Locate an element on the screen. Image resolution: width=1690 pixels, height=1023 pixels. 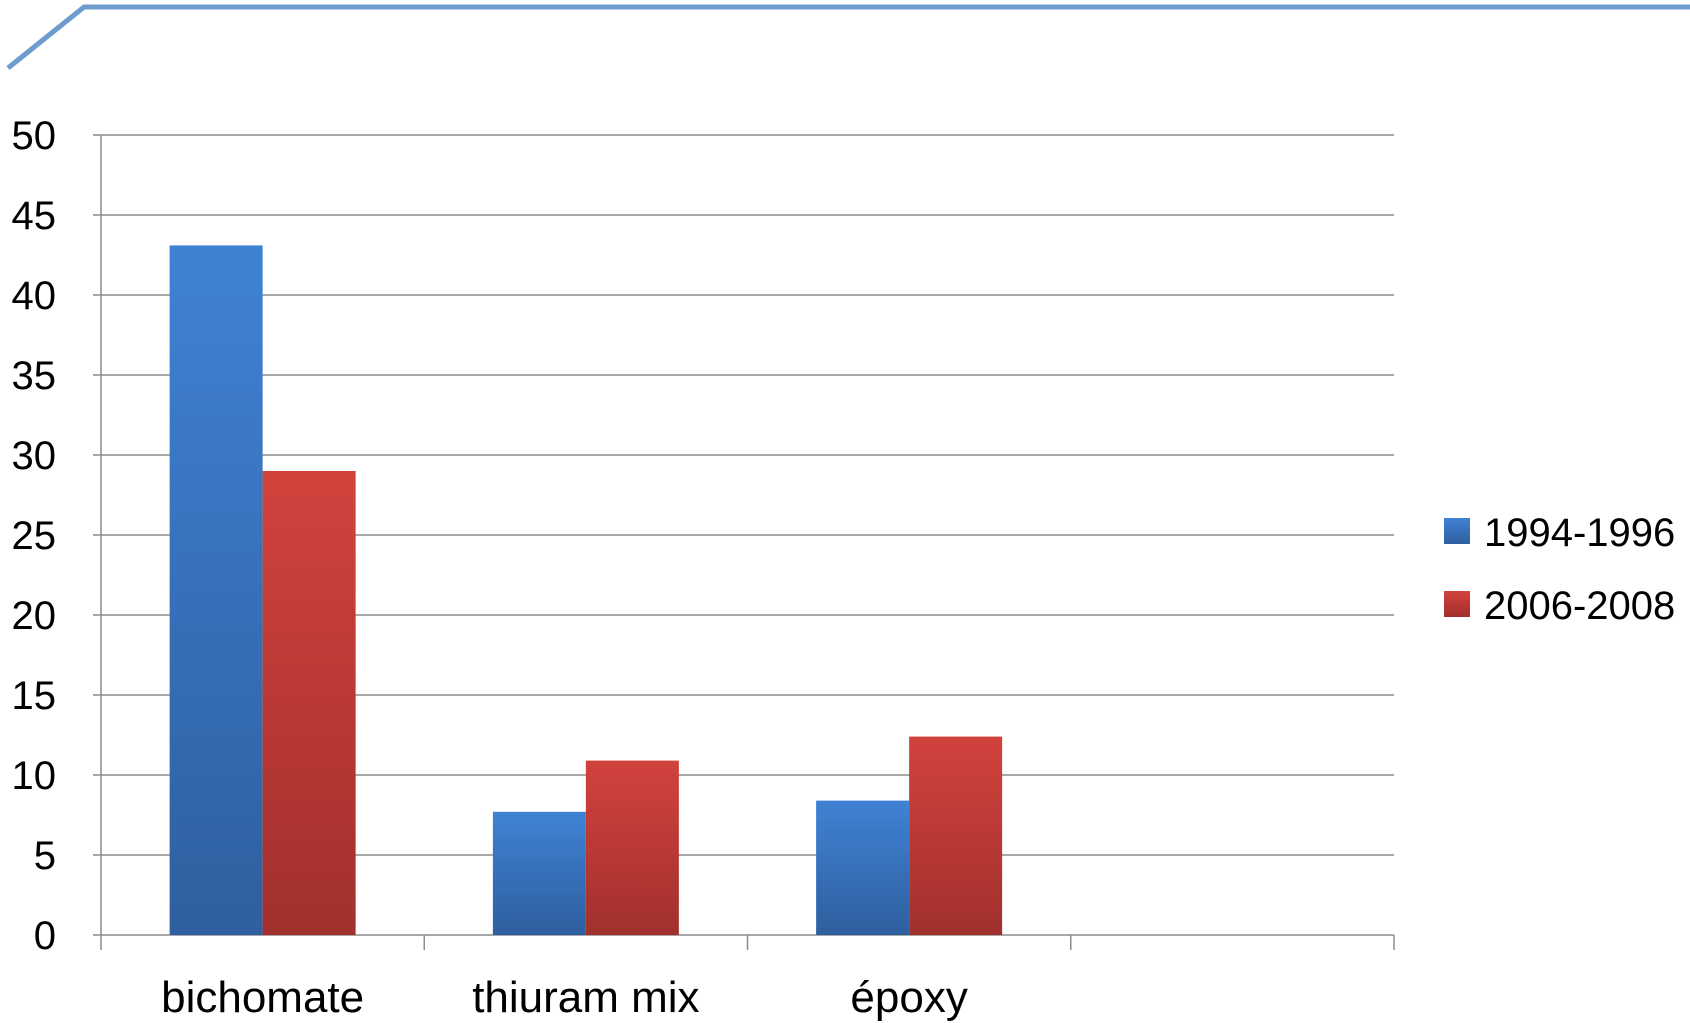
y-tick-label: 50 is located at coordinates (34, 136).